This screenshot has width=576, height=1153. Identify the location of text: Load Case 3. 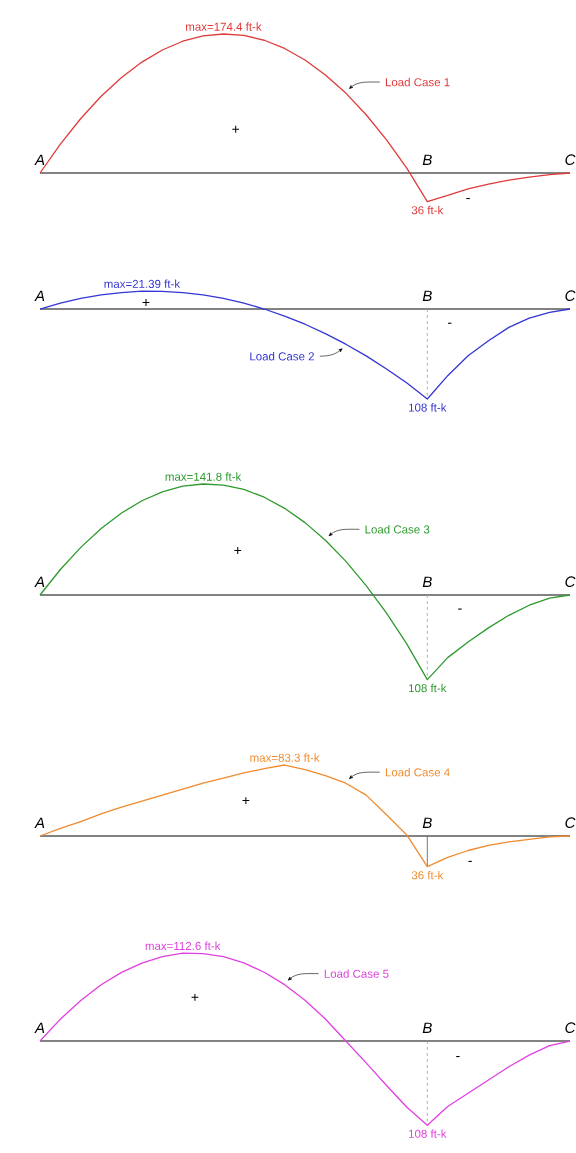
(397, 529).